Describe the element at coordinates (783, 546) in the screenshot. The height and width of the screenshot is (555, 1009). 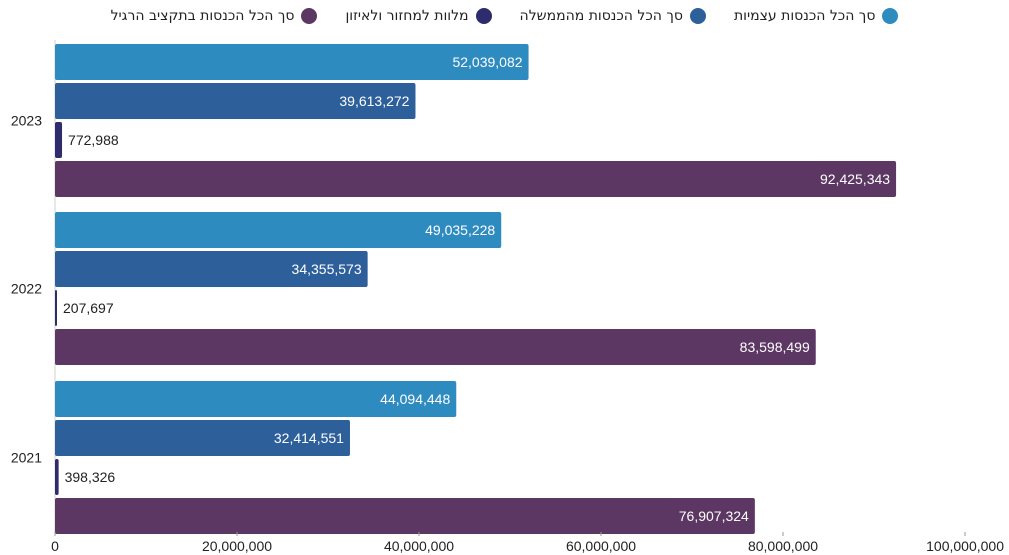
I see `x-tick-label-4: 80,000,000` at that location.